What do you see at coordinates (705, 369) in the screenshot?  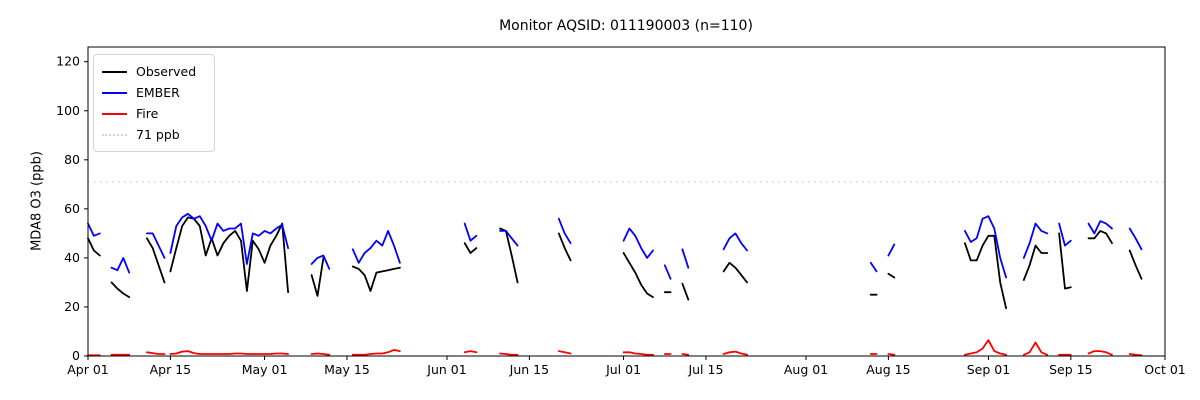 I see `x-tick-label: Jul 15` at bounding box center [705, 369].